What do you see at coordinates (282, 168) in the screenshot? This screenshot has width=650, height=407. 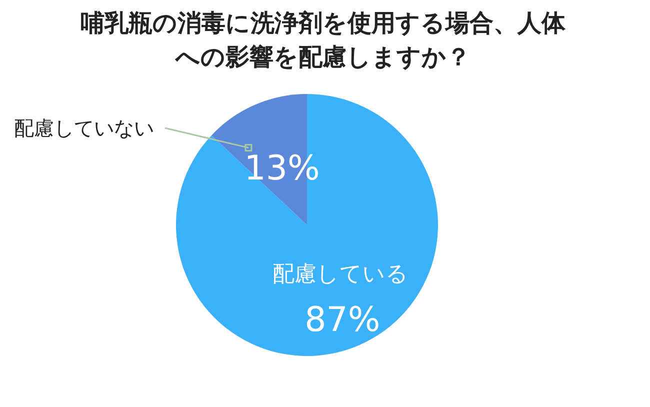 I see `data-label: 13%` at bounding box center [282, 168].